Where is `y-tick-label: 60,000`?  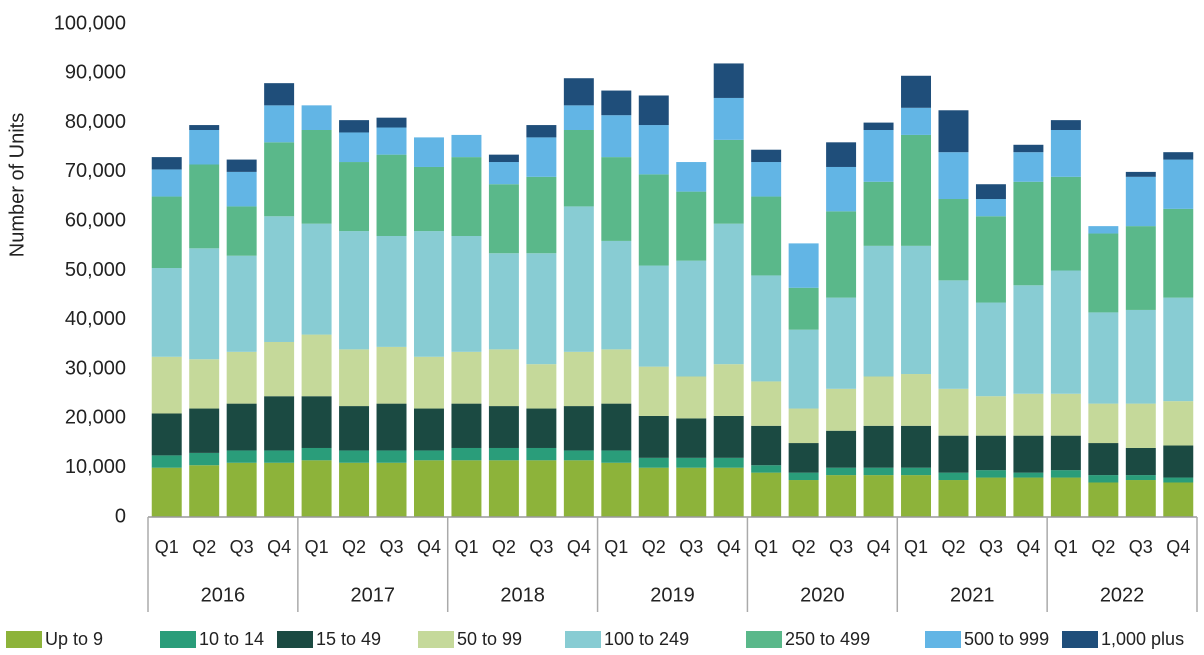
y-tick-label: 60,000 is located at coordinates (95, 220).